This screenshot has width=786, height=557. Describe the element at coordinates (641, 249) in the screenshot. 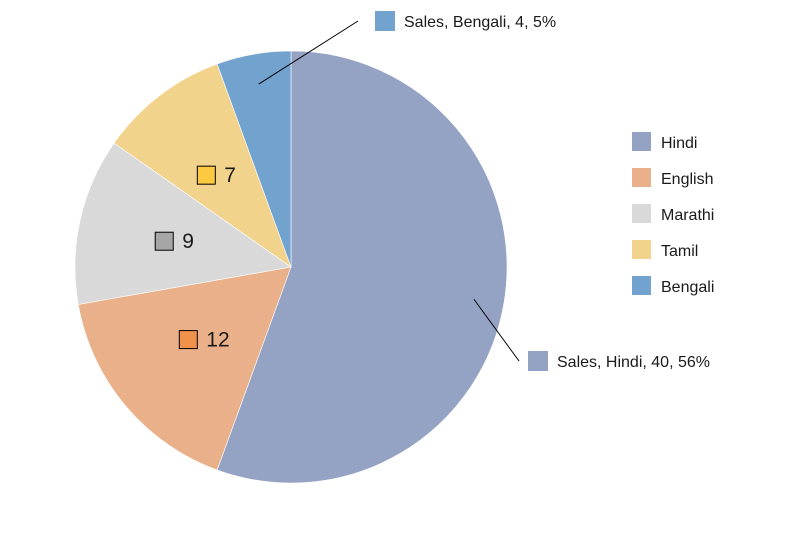

I see `legend-swatch-tamil` at that location.